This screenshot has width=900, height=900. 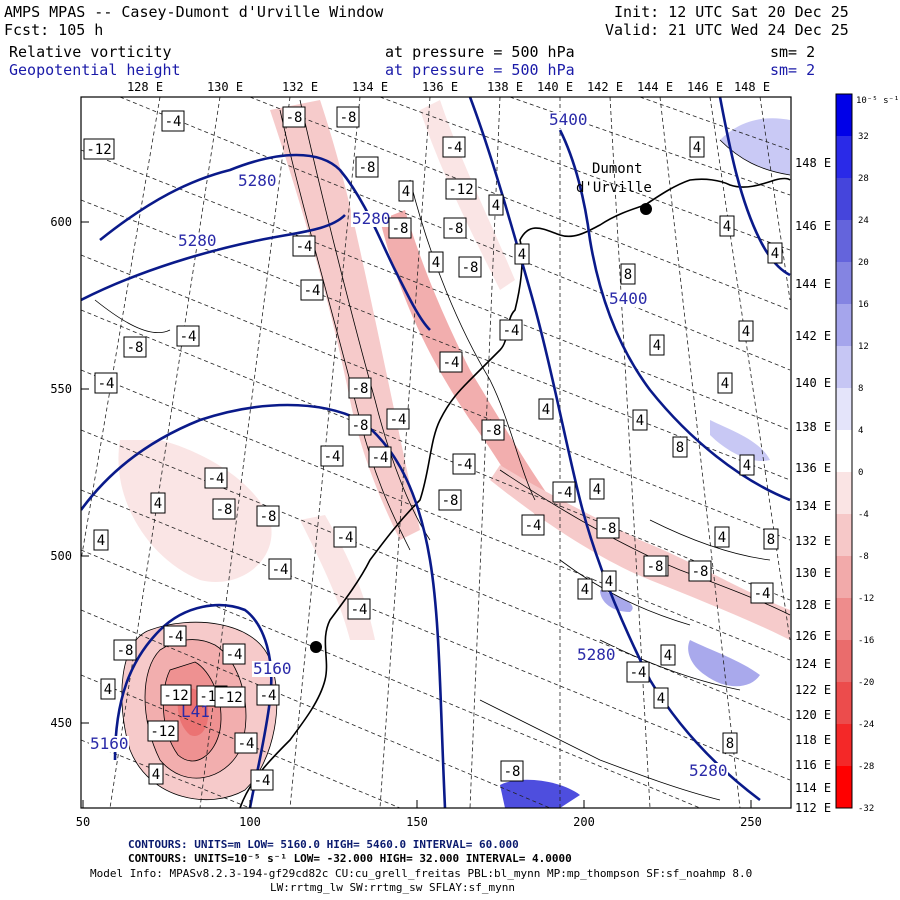 What do you see at coordinates (584, 822) in the screenshot?
I see `x-tick-label: 200` at bounding box center [584, 822].